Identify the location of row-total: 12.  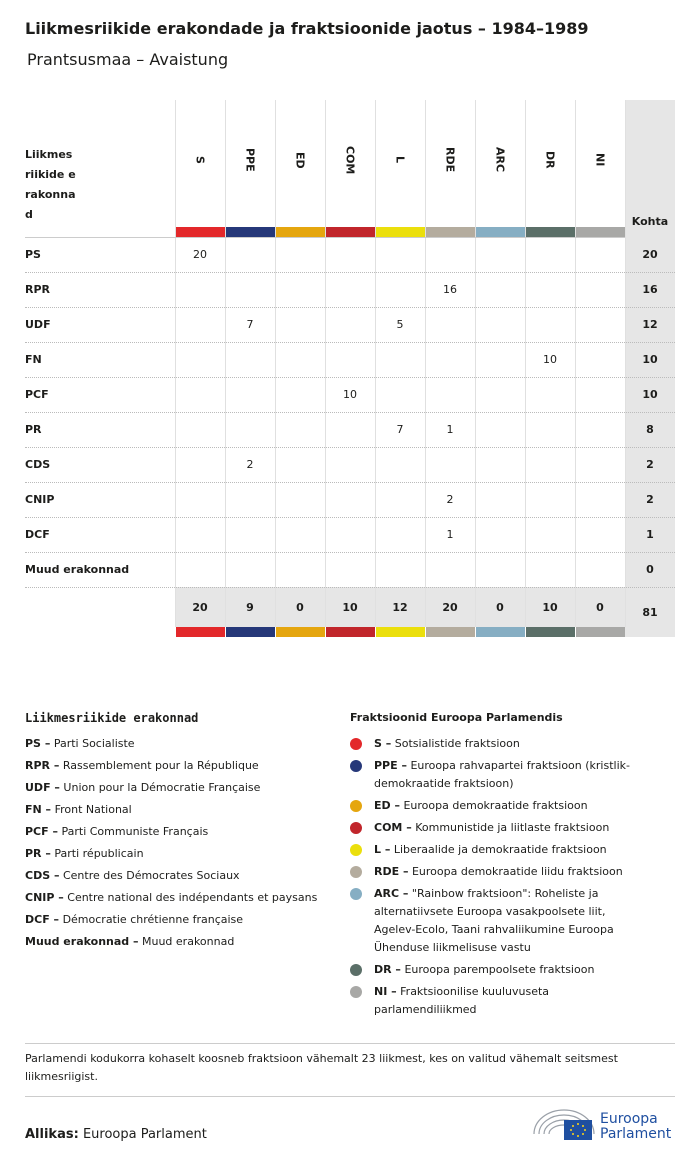
(650, 324).